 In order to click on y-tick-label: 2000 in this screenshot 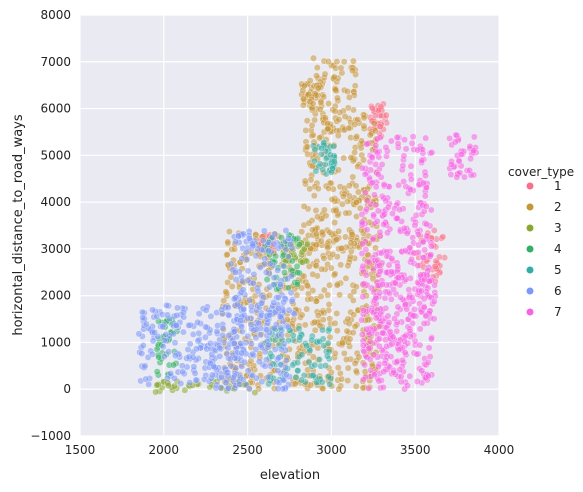, I will do `click(55, 296)`.